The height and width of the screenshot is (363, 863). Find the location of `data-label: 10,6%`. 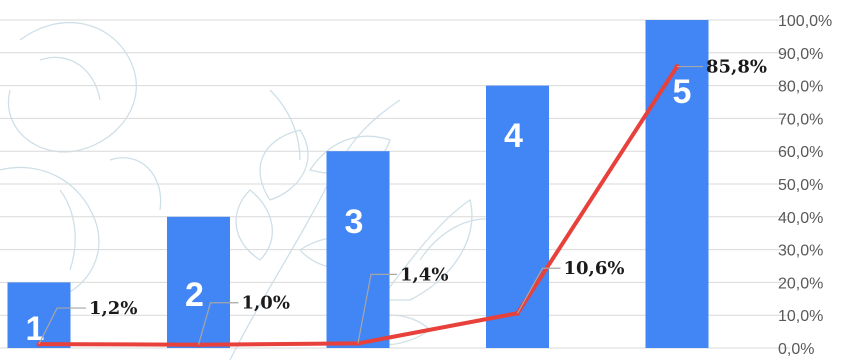

data-label: 10,6% is located at coordinates (594, 268).